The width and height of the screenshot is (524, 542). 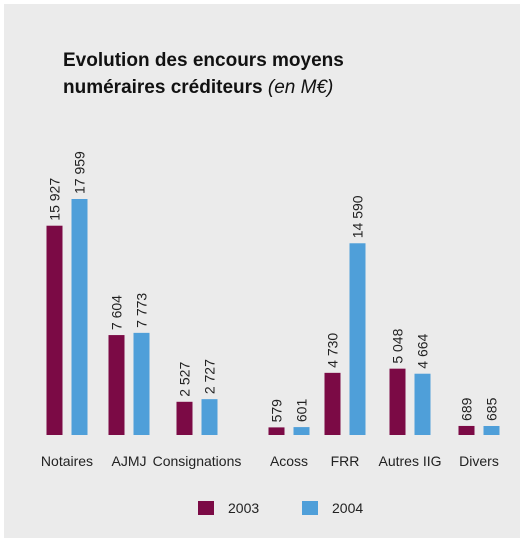 What do you see at coordinates (302, 411) in the screenshot?
I see `data-label: 601` at bounding box center [302, 411].